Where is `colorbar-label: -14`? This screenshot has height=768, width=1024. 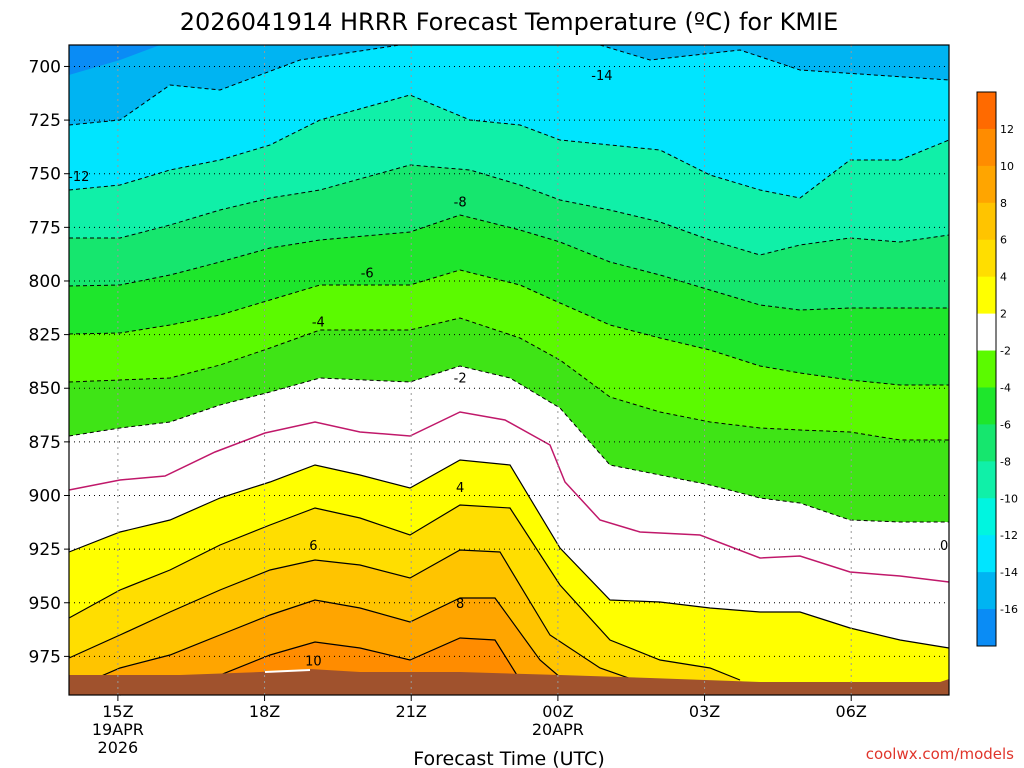 colorbar-label: -14 is located at coordinates (1009, 572).